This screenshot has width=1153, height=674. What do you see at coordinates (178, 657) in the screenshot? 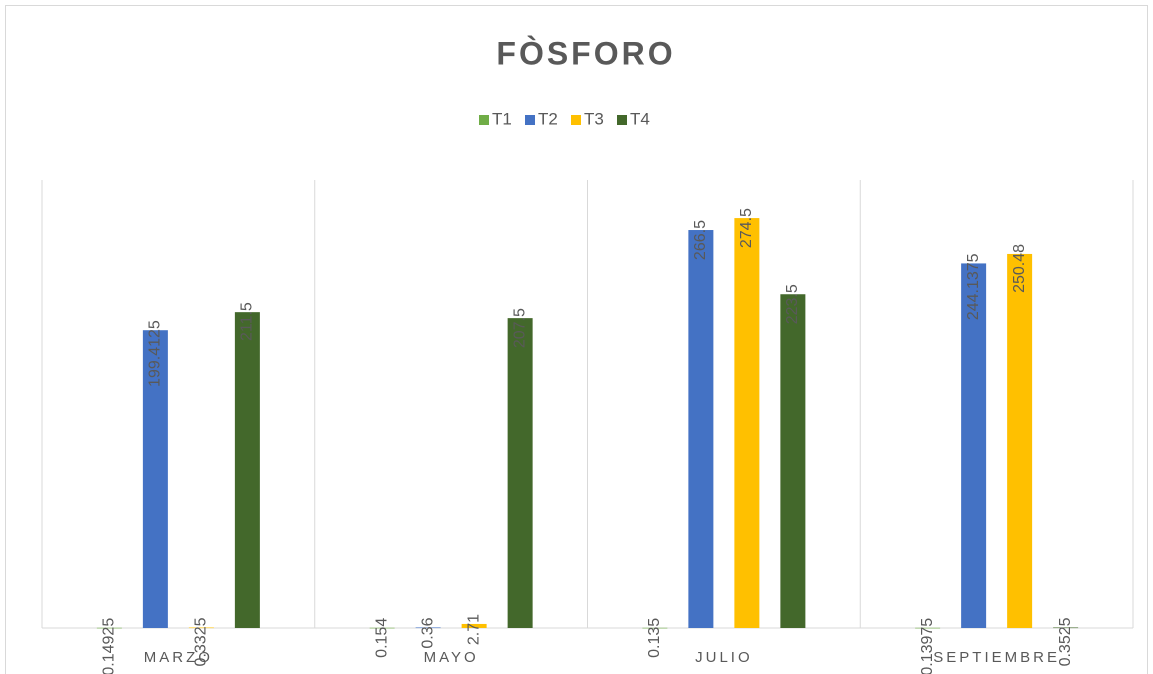
I see `x-tick-label: MARZO` at bounding box center [178, 657].